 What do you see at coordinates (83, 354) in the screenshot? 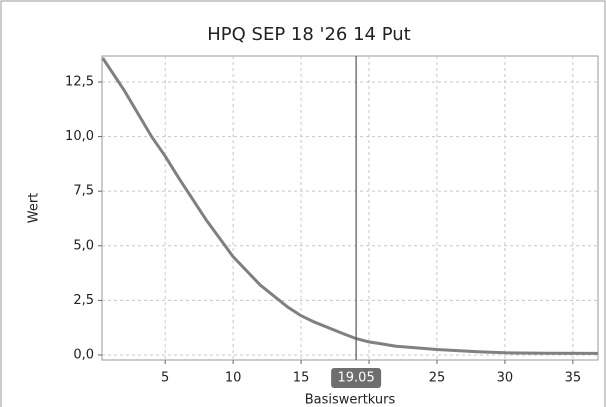
I see `y-tick-label: 0,0` at bounding box center [83, 354].